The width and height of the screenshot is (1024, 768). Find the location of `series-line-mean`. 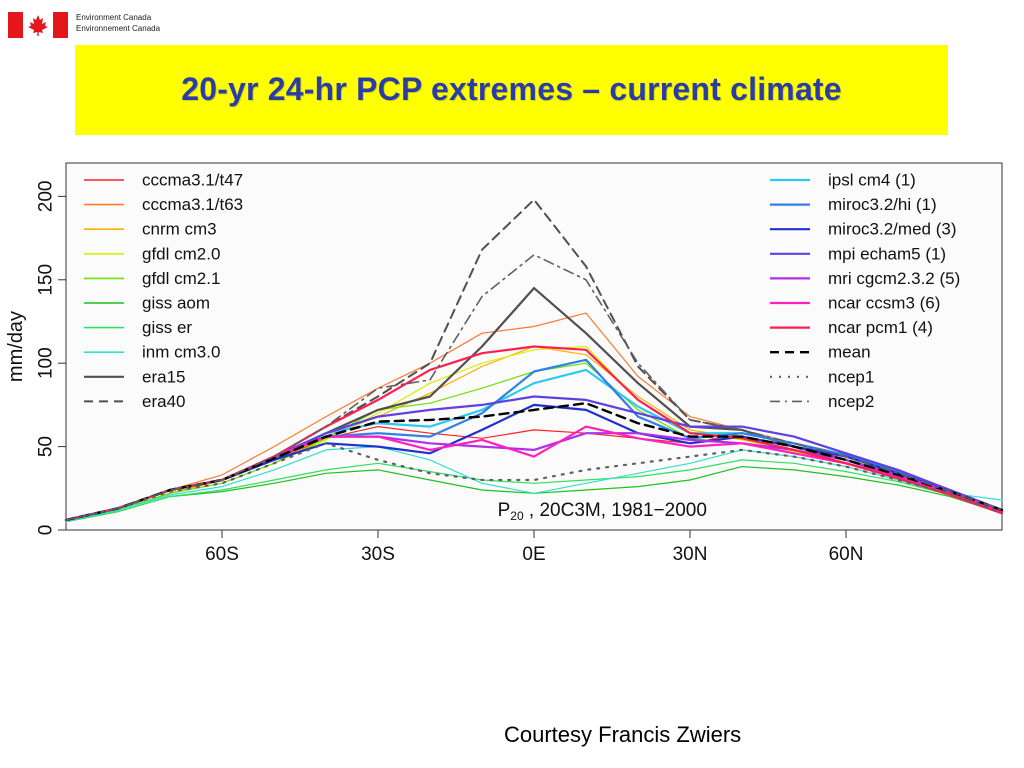

series-line-mean is located at coordinates (534, 461).